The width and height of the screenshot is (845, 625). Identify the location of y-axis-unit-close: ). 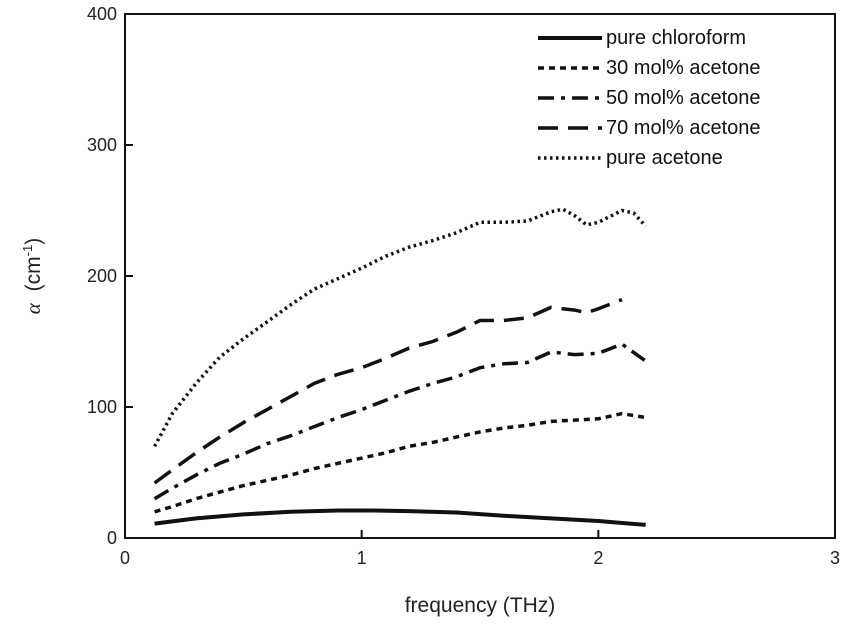
(33, 241).